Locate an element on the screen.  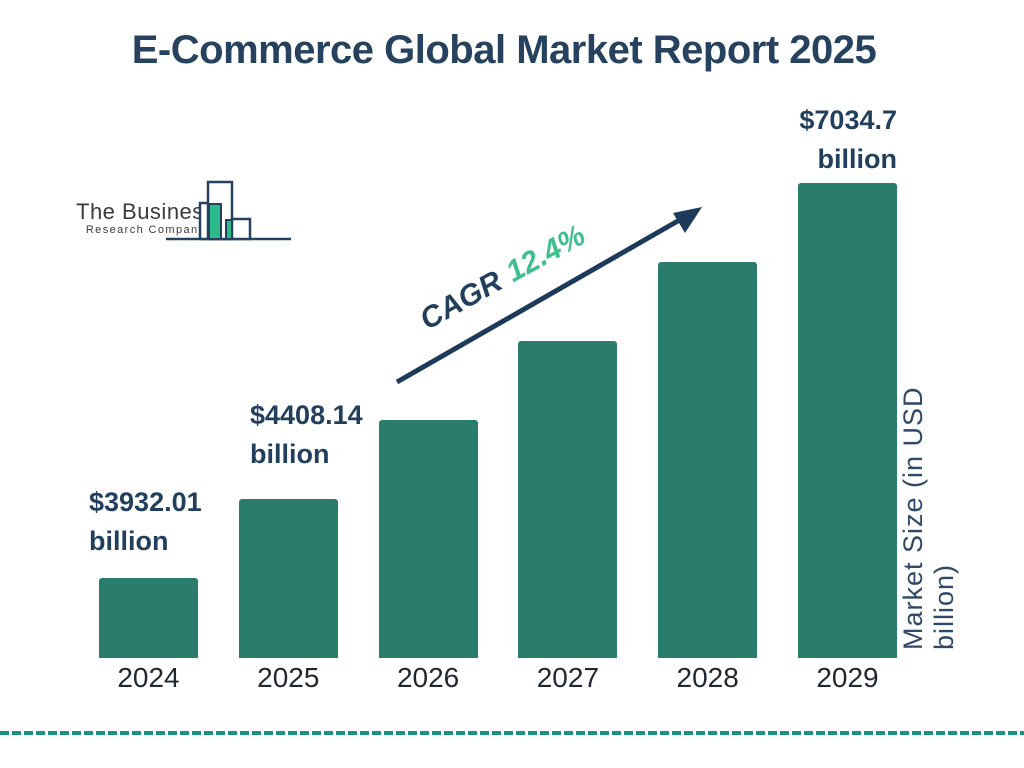
value-2029-unit: billion is located at coordinates (857, 159).